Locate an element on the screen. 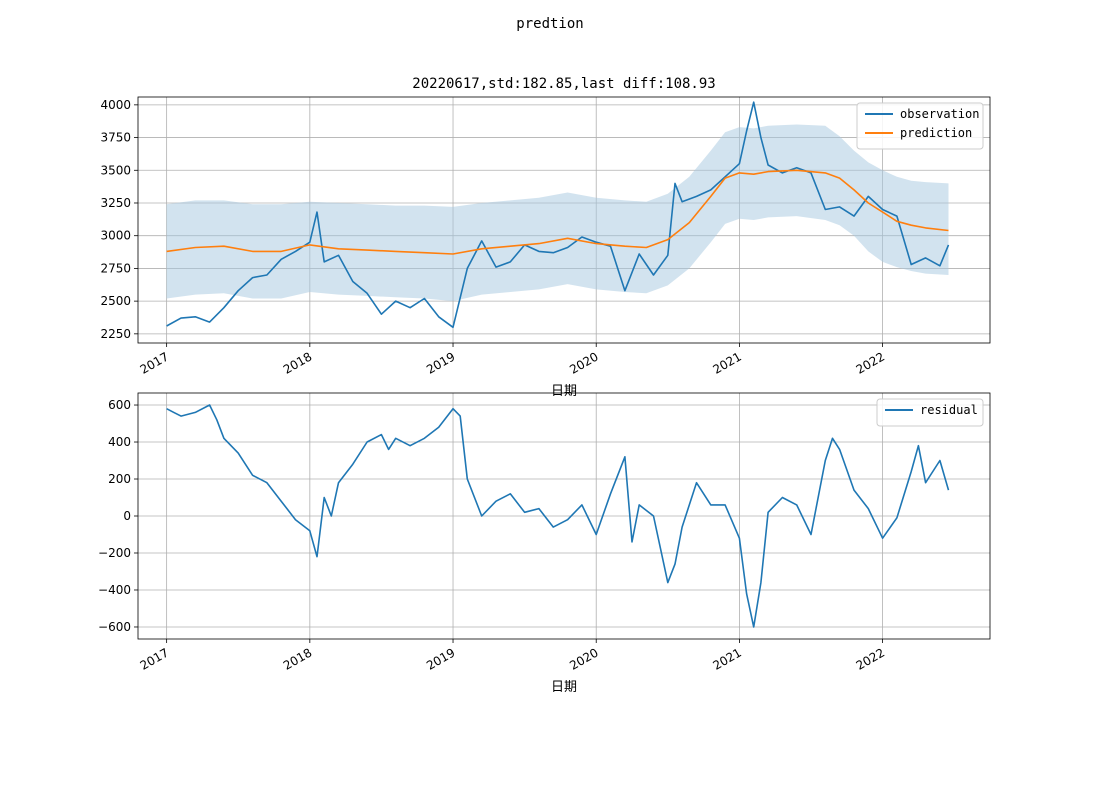 The width and height of the screenshot is (1100, 800). y-tick-label: 200 is located at coordinates (119, 479).